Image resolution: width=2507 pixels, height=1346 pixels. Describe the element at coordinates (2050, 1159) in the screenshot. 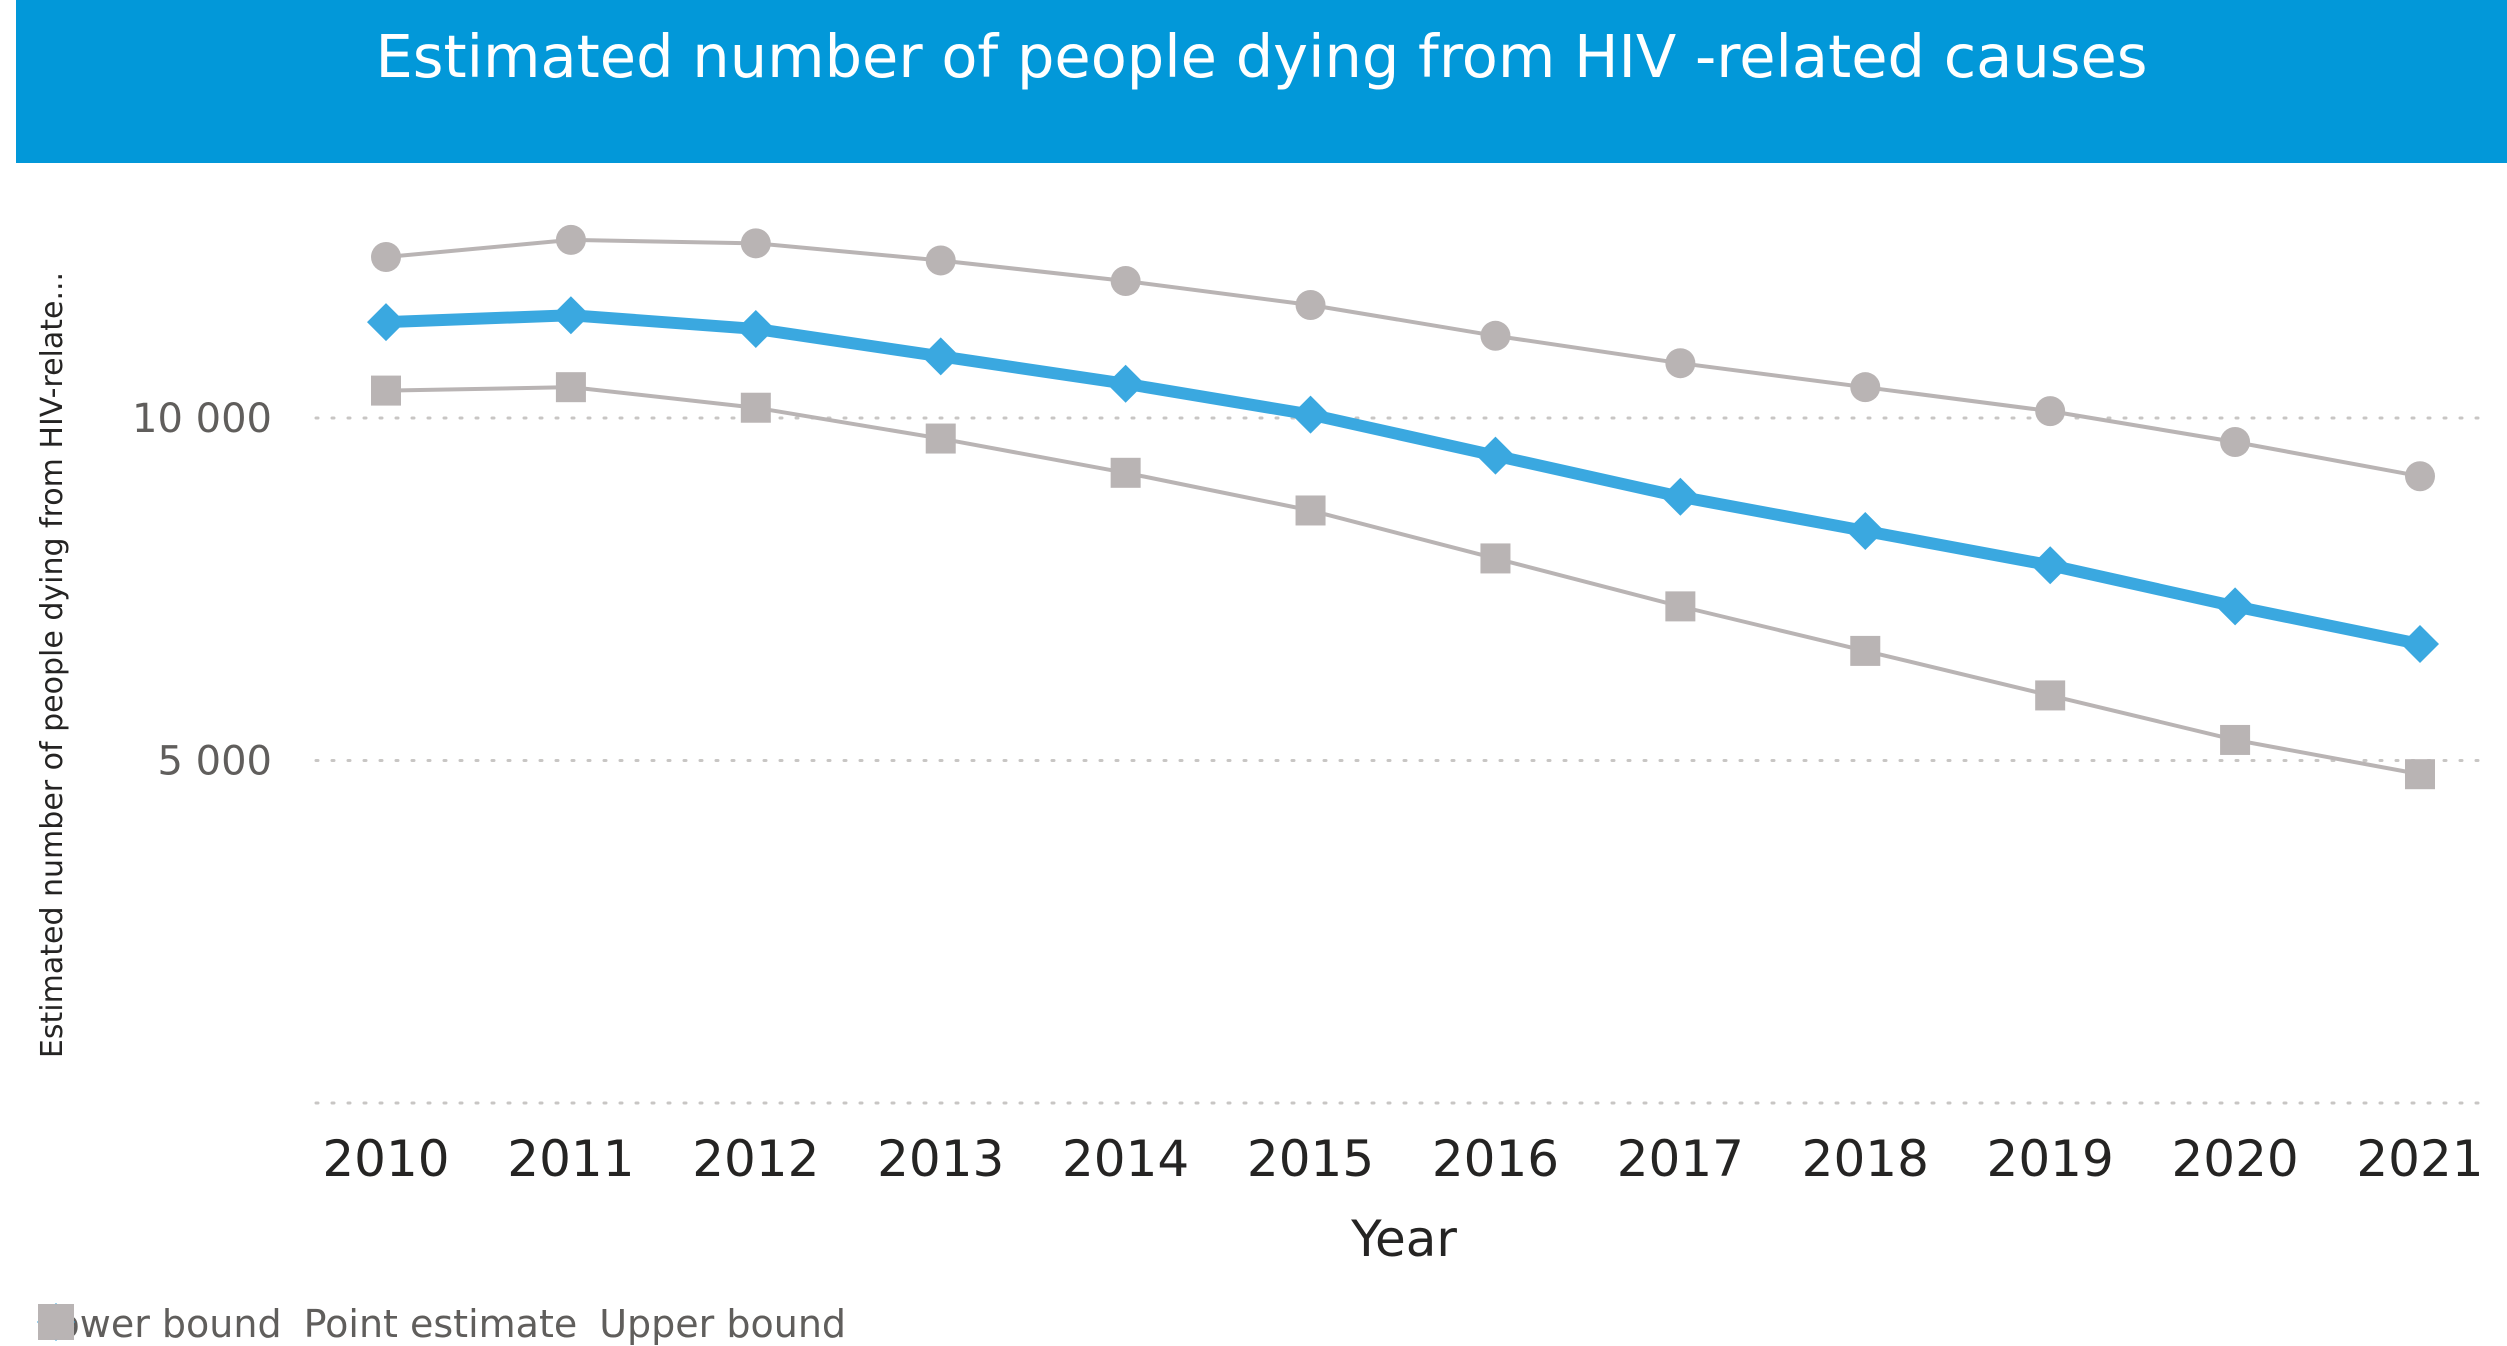

I see `x-tick-label: 2019` at that location.